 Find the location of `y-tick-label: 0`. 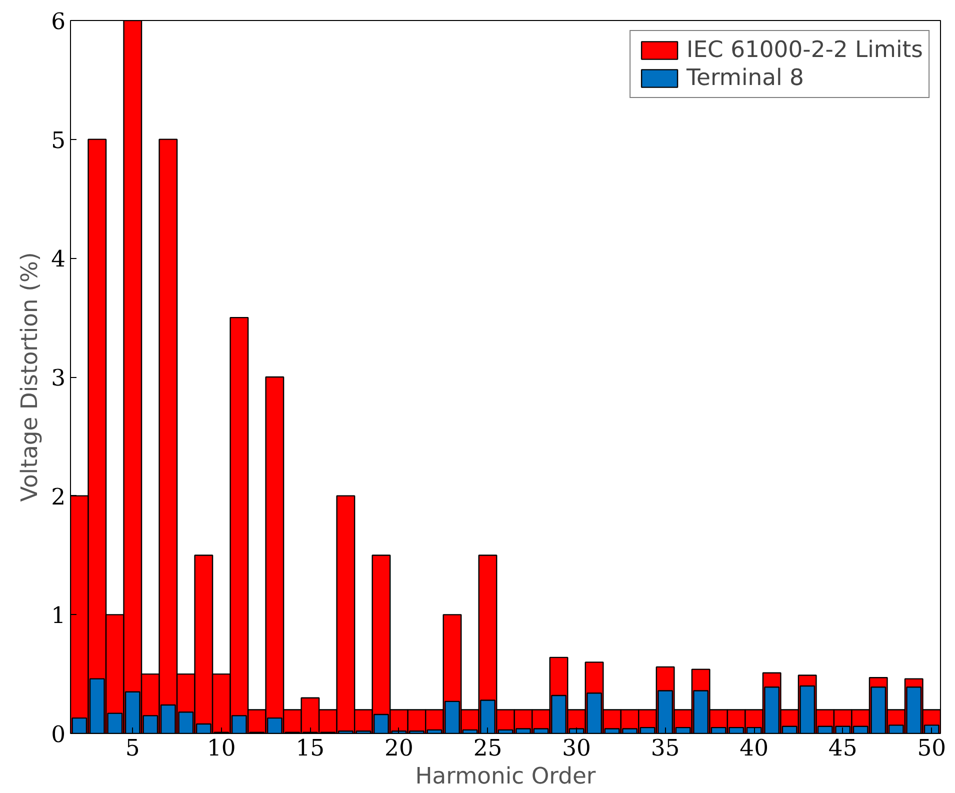

y-tick-label: 0 is located at coordinates (58, 735).